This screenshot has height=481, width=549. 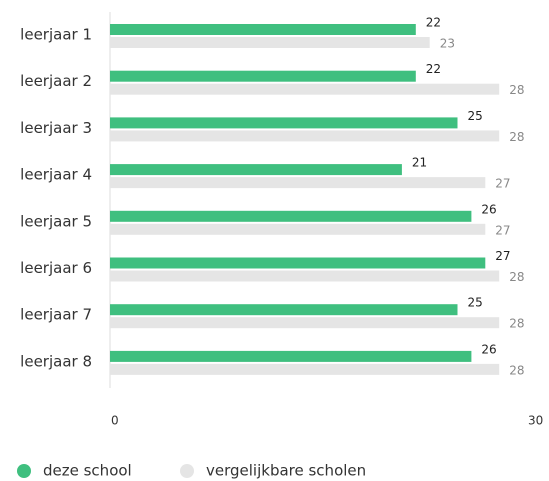 What do you see at coordinates (447, 44) in the screenshot?
I see `data-label: 23` at bounding box center [447, 44].